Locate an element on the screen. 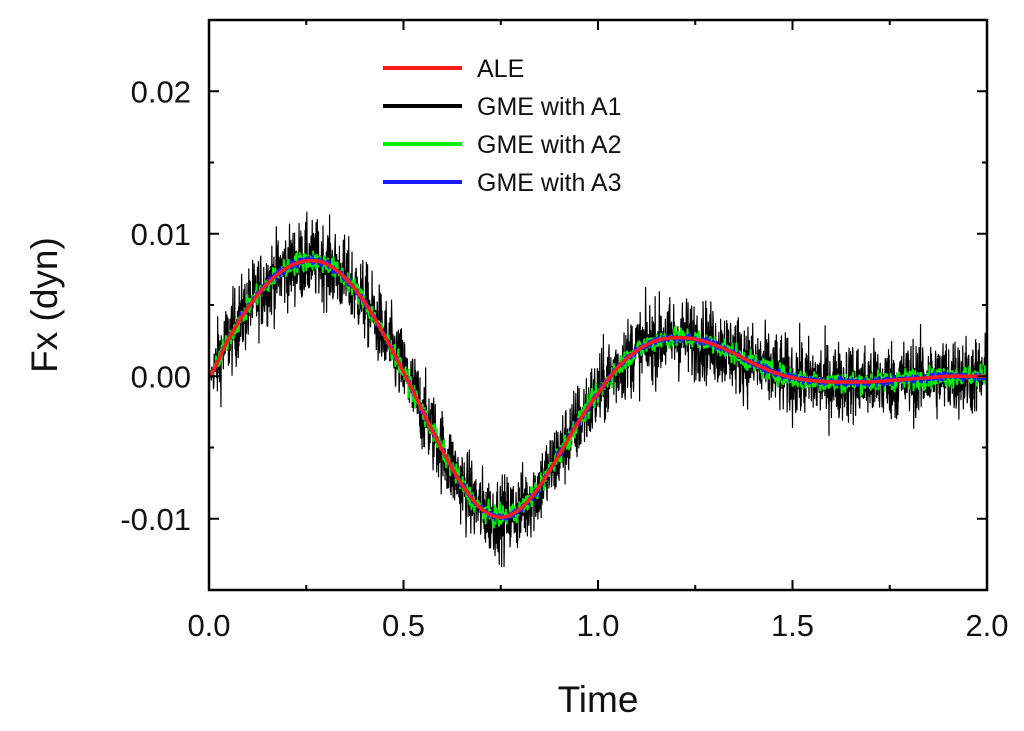 The height and width of the screenshot is (731, 1024). y-tick-label: 0.02 is located at coordinates (161, 91).